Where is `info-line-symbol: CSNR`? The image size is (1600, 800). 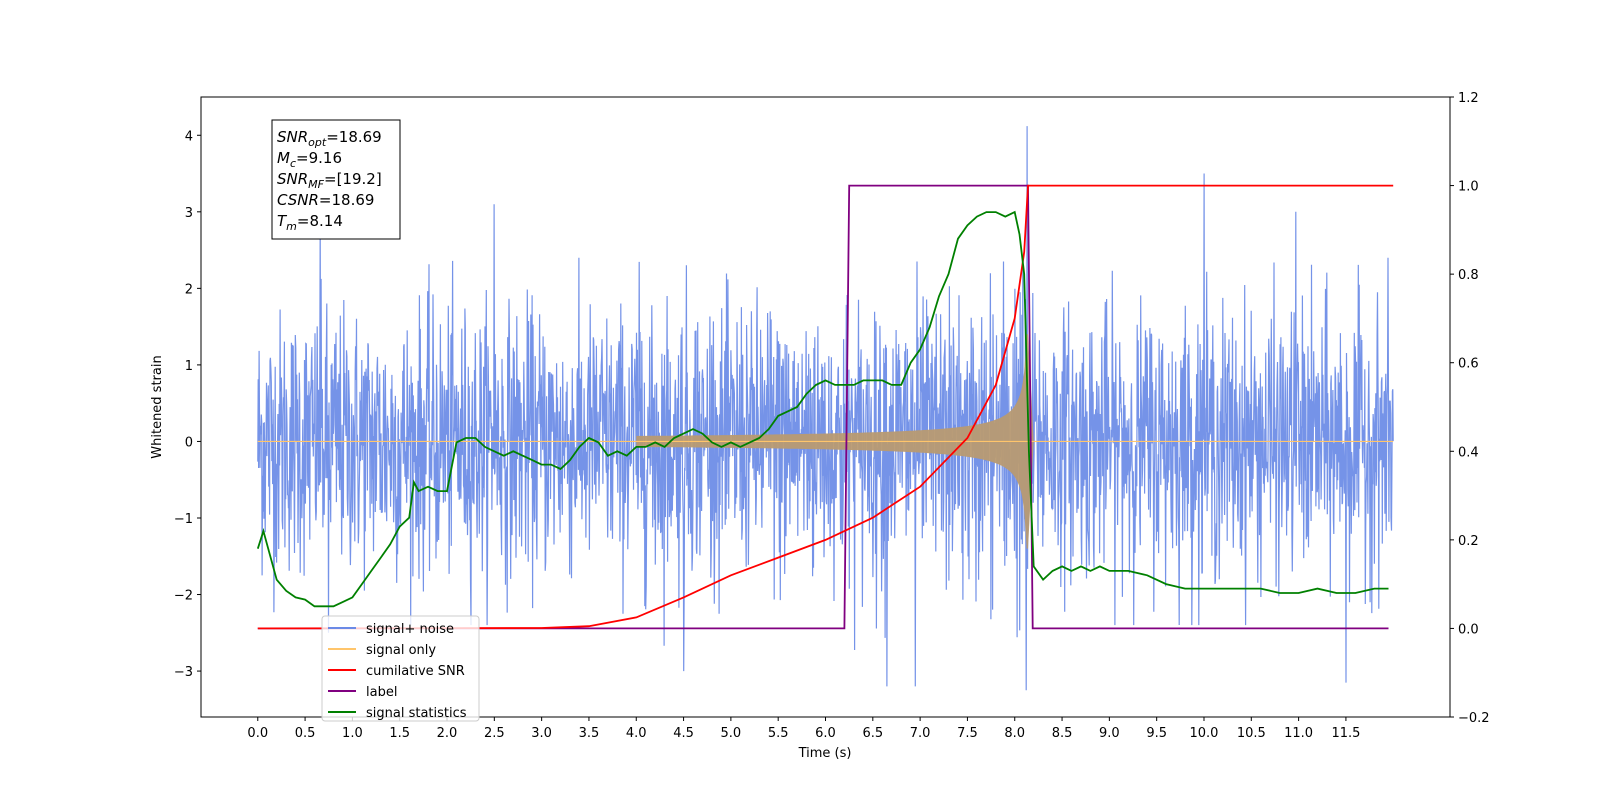
info-line-symbol: CSNR is located at coordinates (298, 200).